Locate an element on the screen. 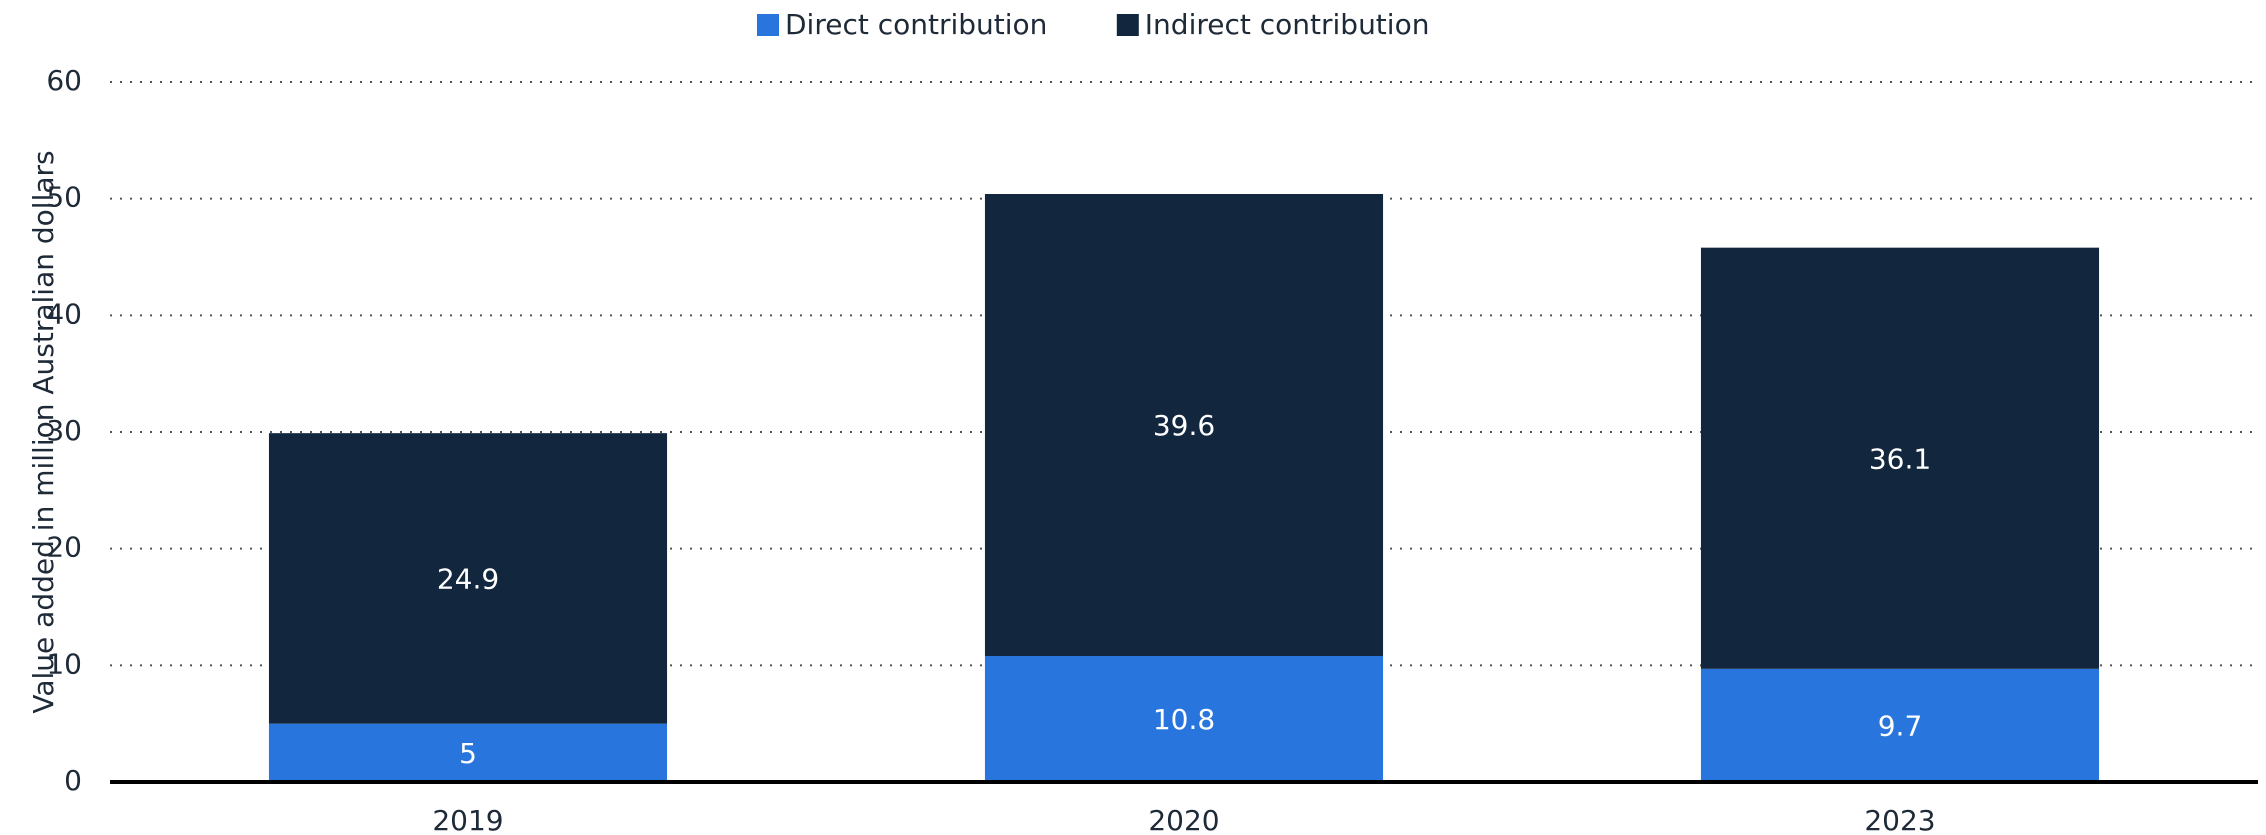  data-label: 5 is located at coordinates (468, 753).